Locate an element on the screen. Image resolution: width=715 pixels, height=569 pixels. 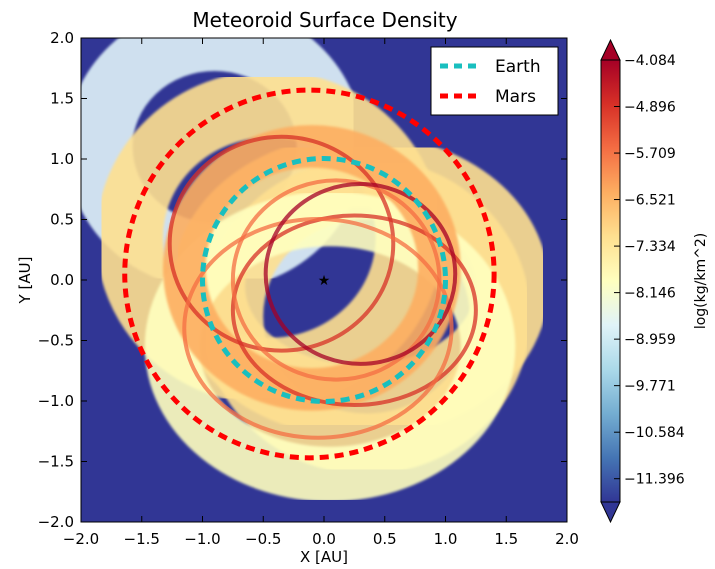
x-tick-label: −1.0 is located at coordinates (202, 539).